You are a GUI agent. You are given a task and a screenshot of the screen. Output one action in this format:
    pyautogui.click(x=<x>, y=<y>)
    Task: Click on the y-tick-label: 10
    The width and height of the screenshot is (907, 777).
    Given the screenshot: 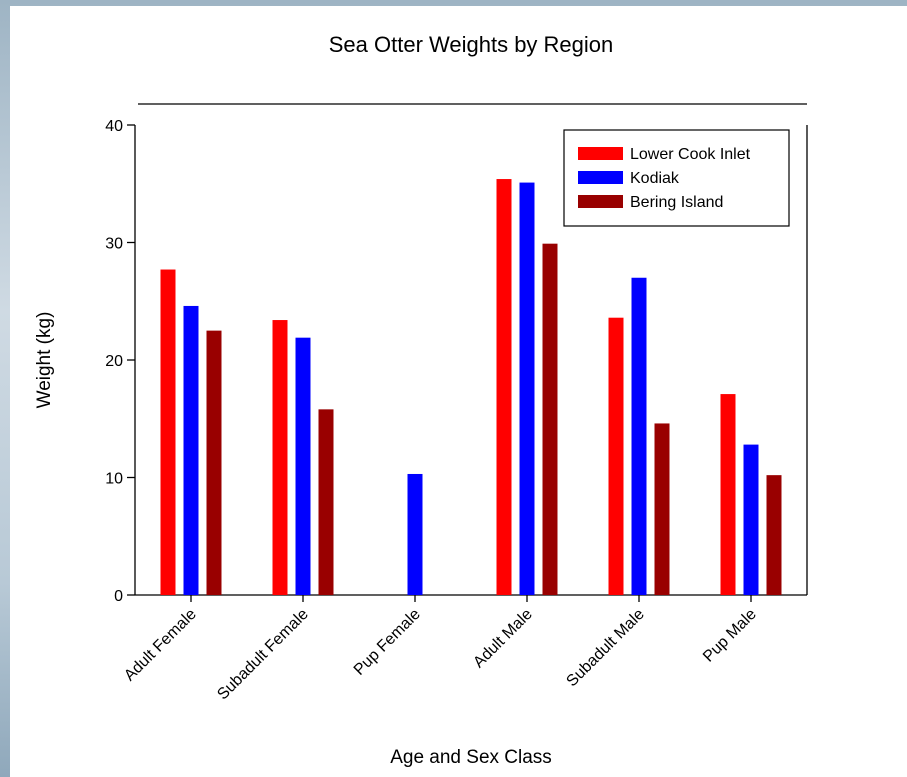 What is the action you would take?
    pyautogui.click(x=114, y=479)
    